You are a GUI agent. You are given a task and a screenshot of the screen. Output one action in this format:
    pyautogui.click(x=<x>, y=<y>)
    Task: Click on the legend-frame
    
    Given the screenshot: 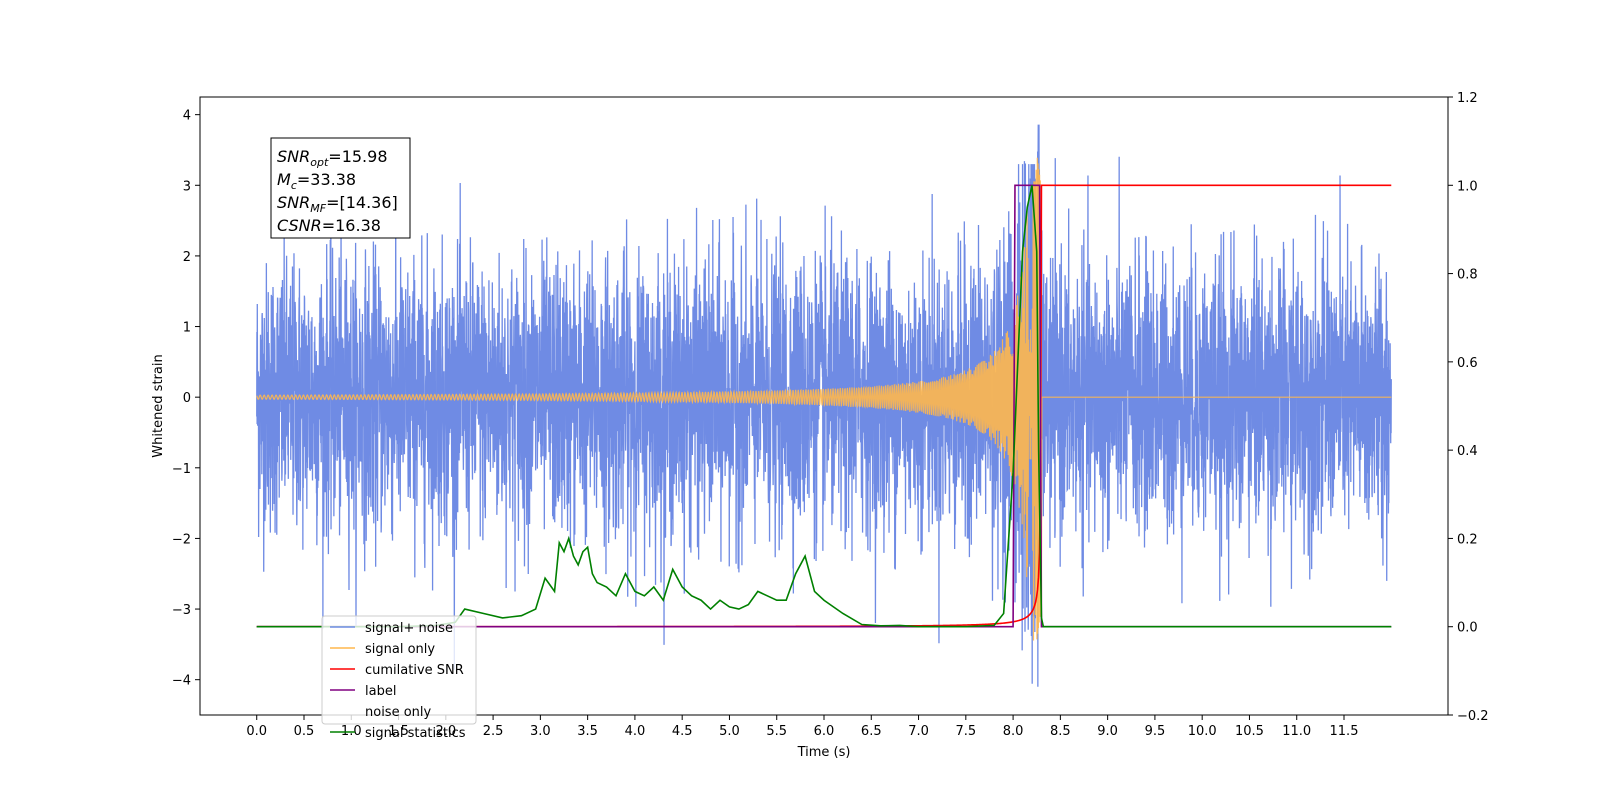 What is the action you would take?
    pyautogui.click(x=399, y=670)
    